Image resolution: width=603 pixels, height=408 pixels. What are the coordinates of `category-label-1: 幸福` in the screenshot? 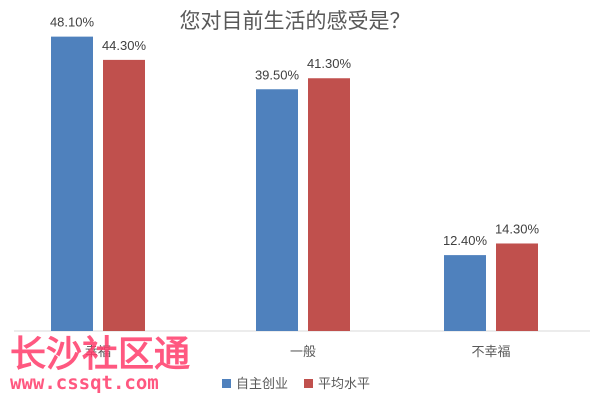 It's located at (98, 352).